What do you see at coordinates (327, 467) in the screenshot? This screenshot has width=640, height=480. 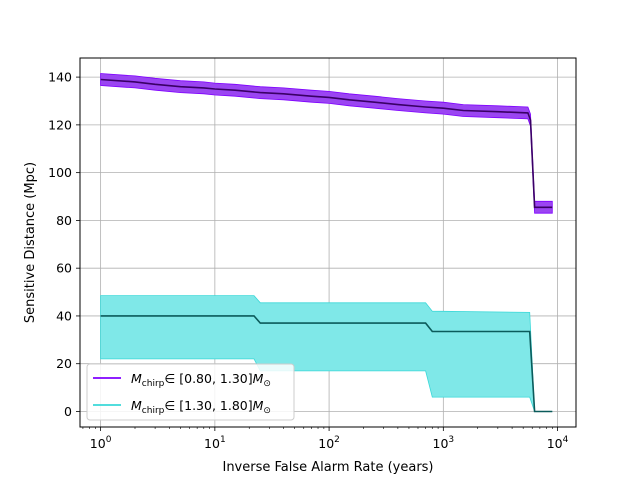 I see `x-axis-label: Inverse False Alarm Rate (years)` at bounding box center [327, 467].